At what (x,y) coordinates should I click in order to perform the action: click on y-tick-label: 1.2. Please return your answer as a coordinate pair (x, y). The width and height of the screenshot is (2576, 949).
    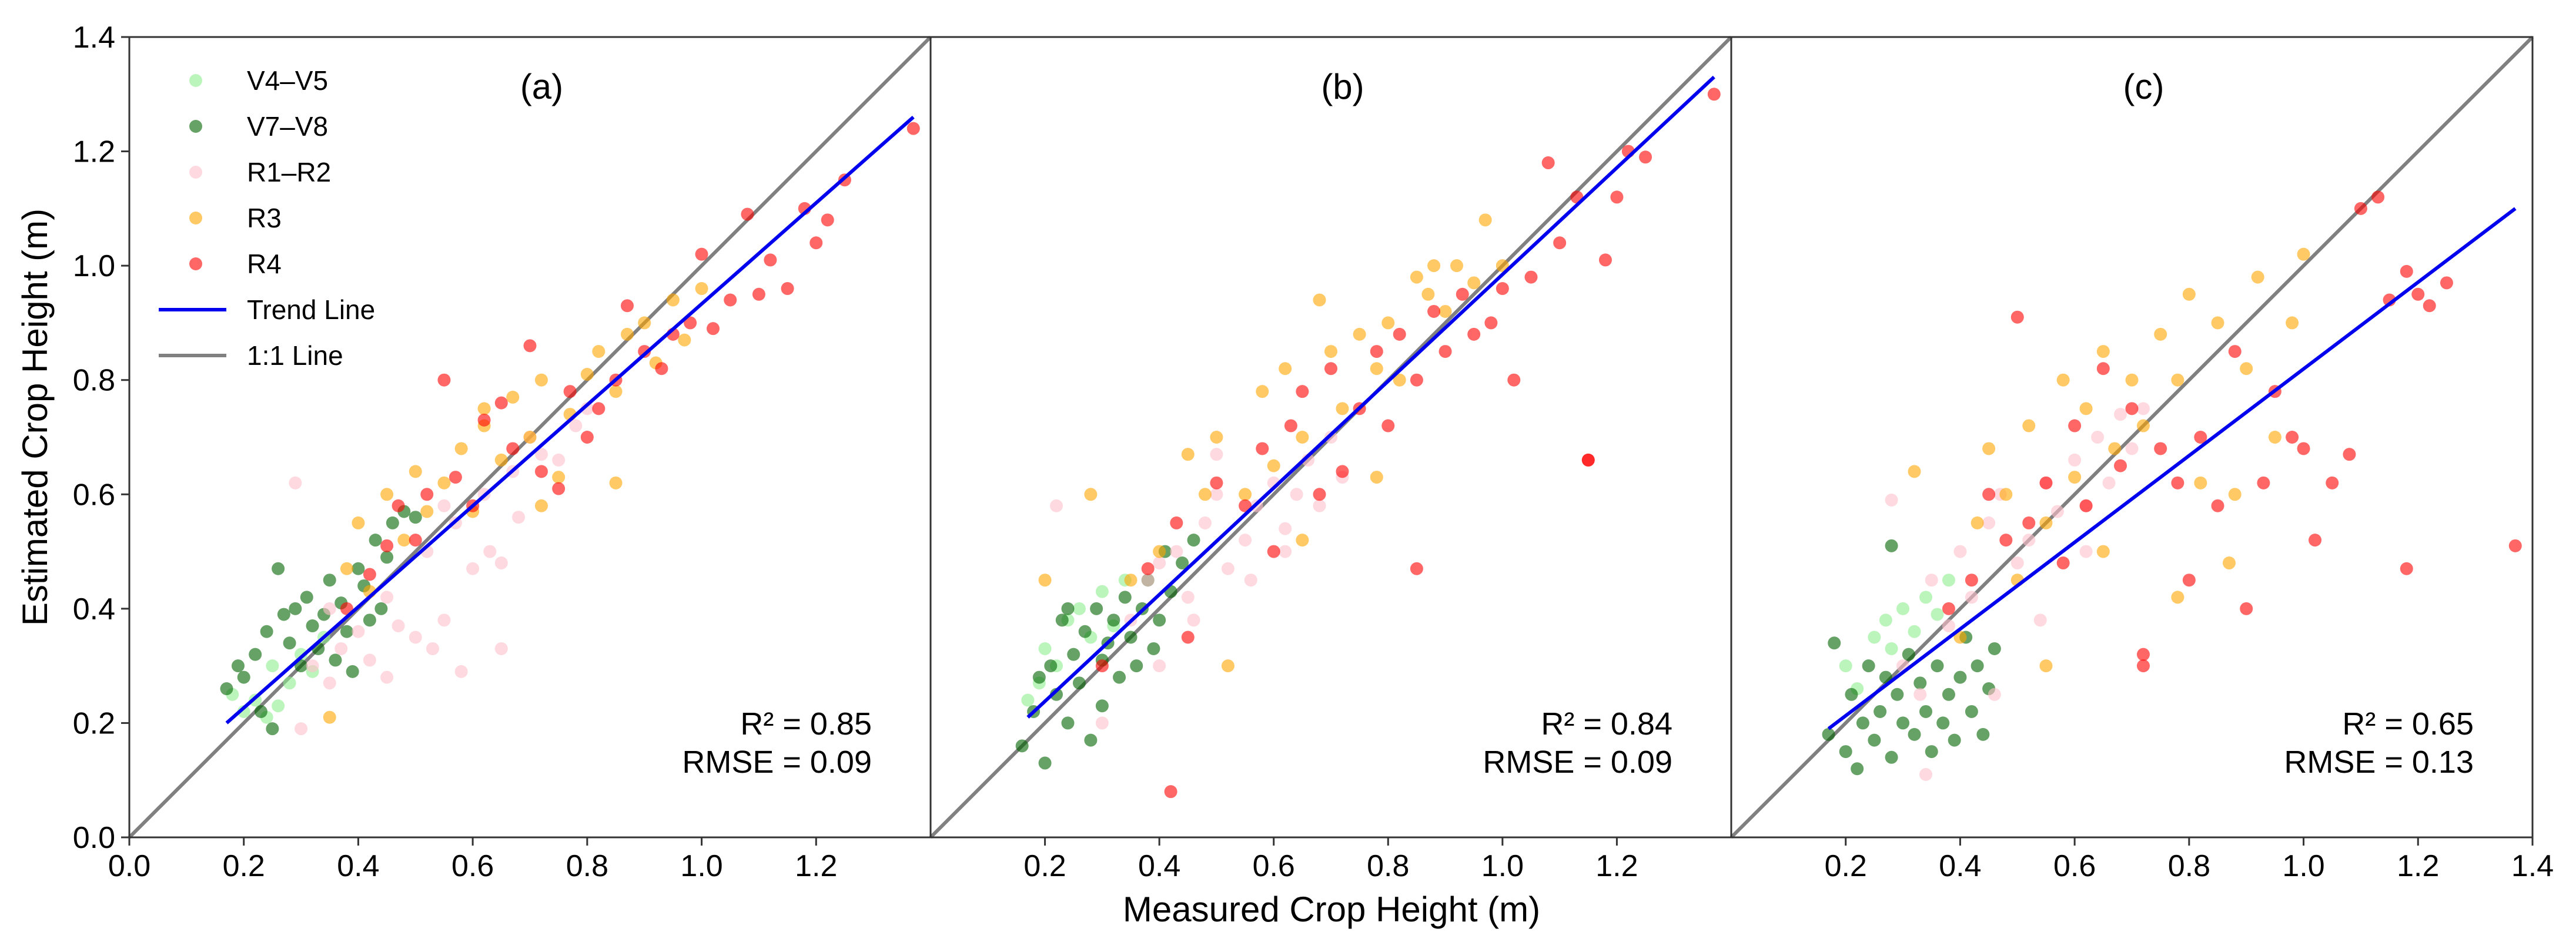
    Looking at the image, I should click on (94, 152).